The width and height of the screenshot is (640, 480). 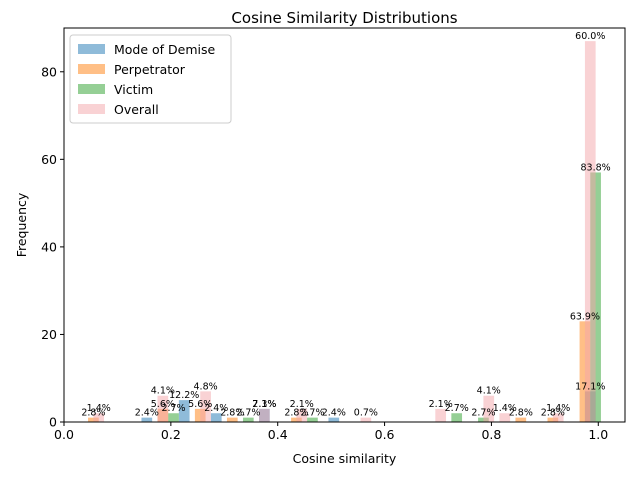 What do you see at coordinates (366, 413) in the screenshot?
I see `bar-label-overall-5: 0.7%` at bounding box center [366, 413].